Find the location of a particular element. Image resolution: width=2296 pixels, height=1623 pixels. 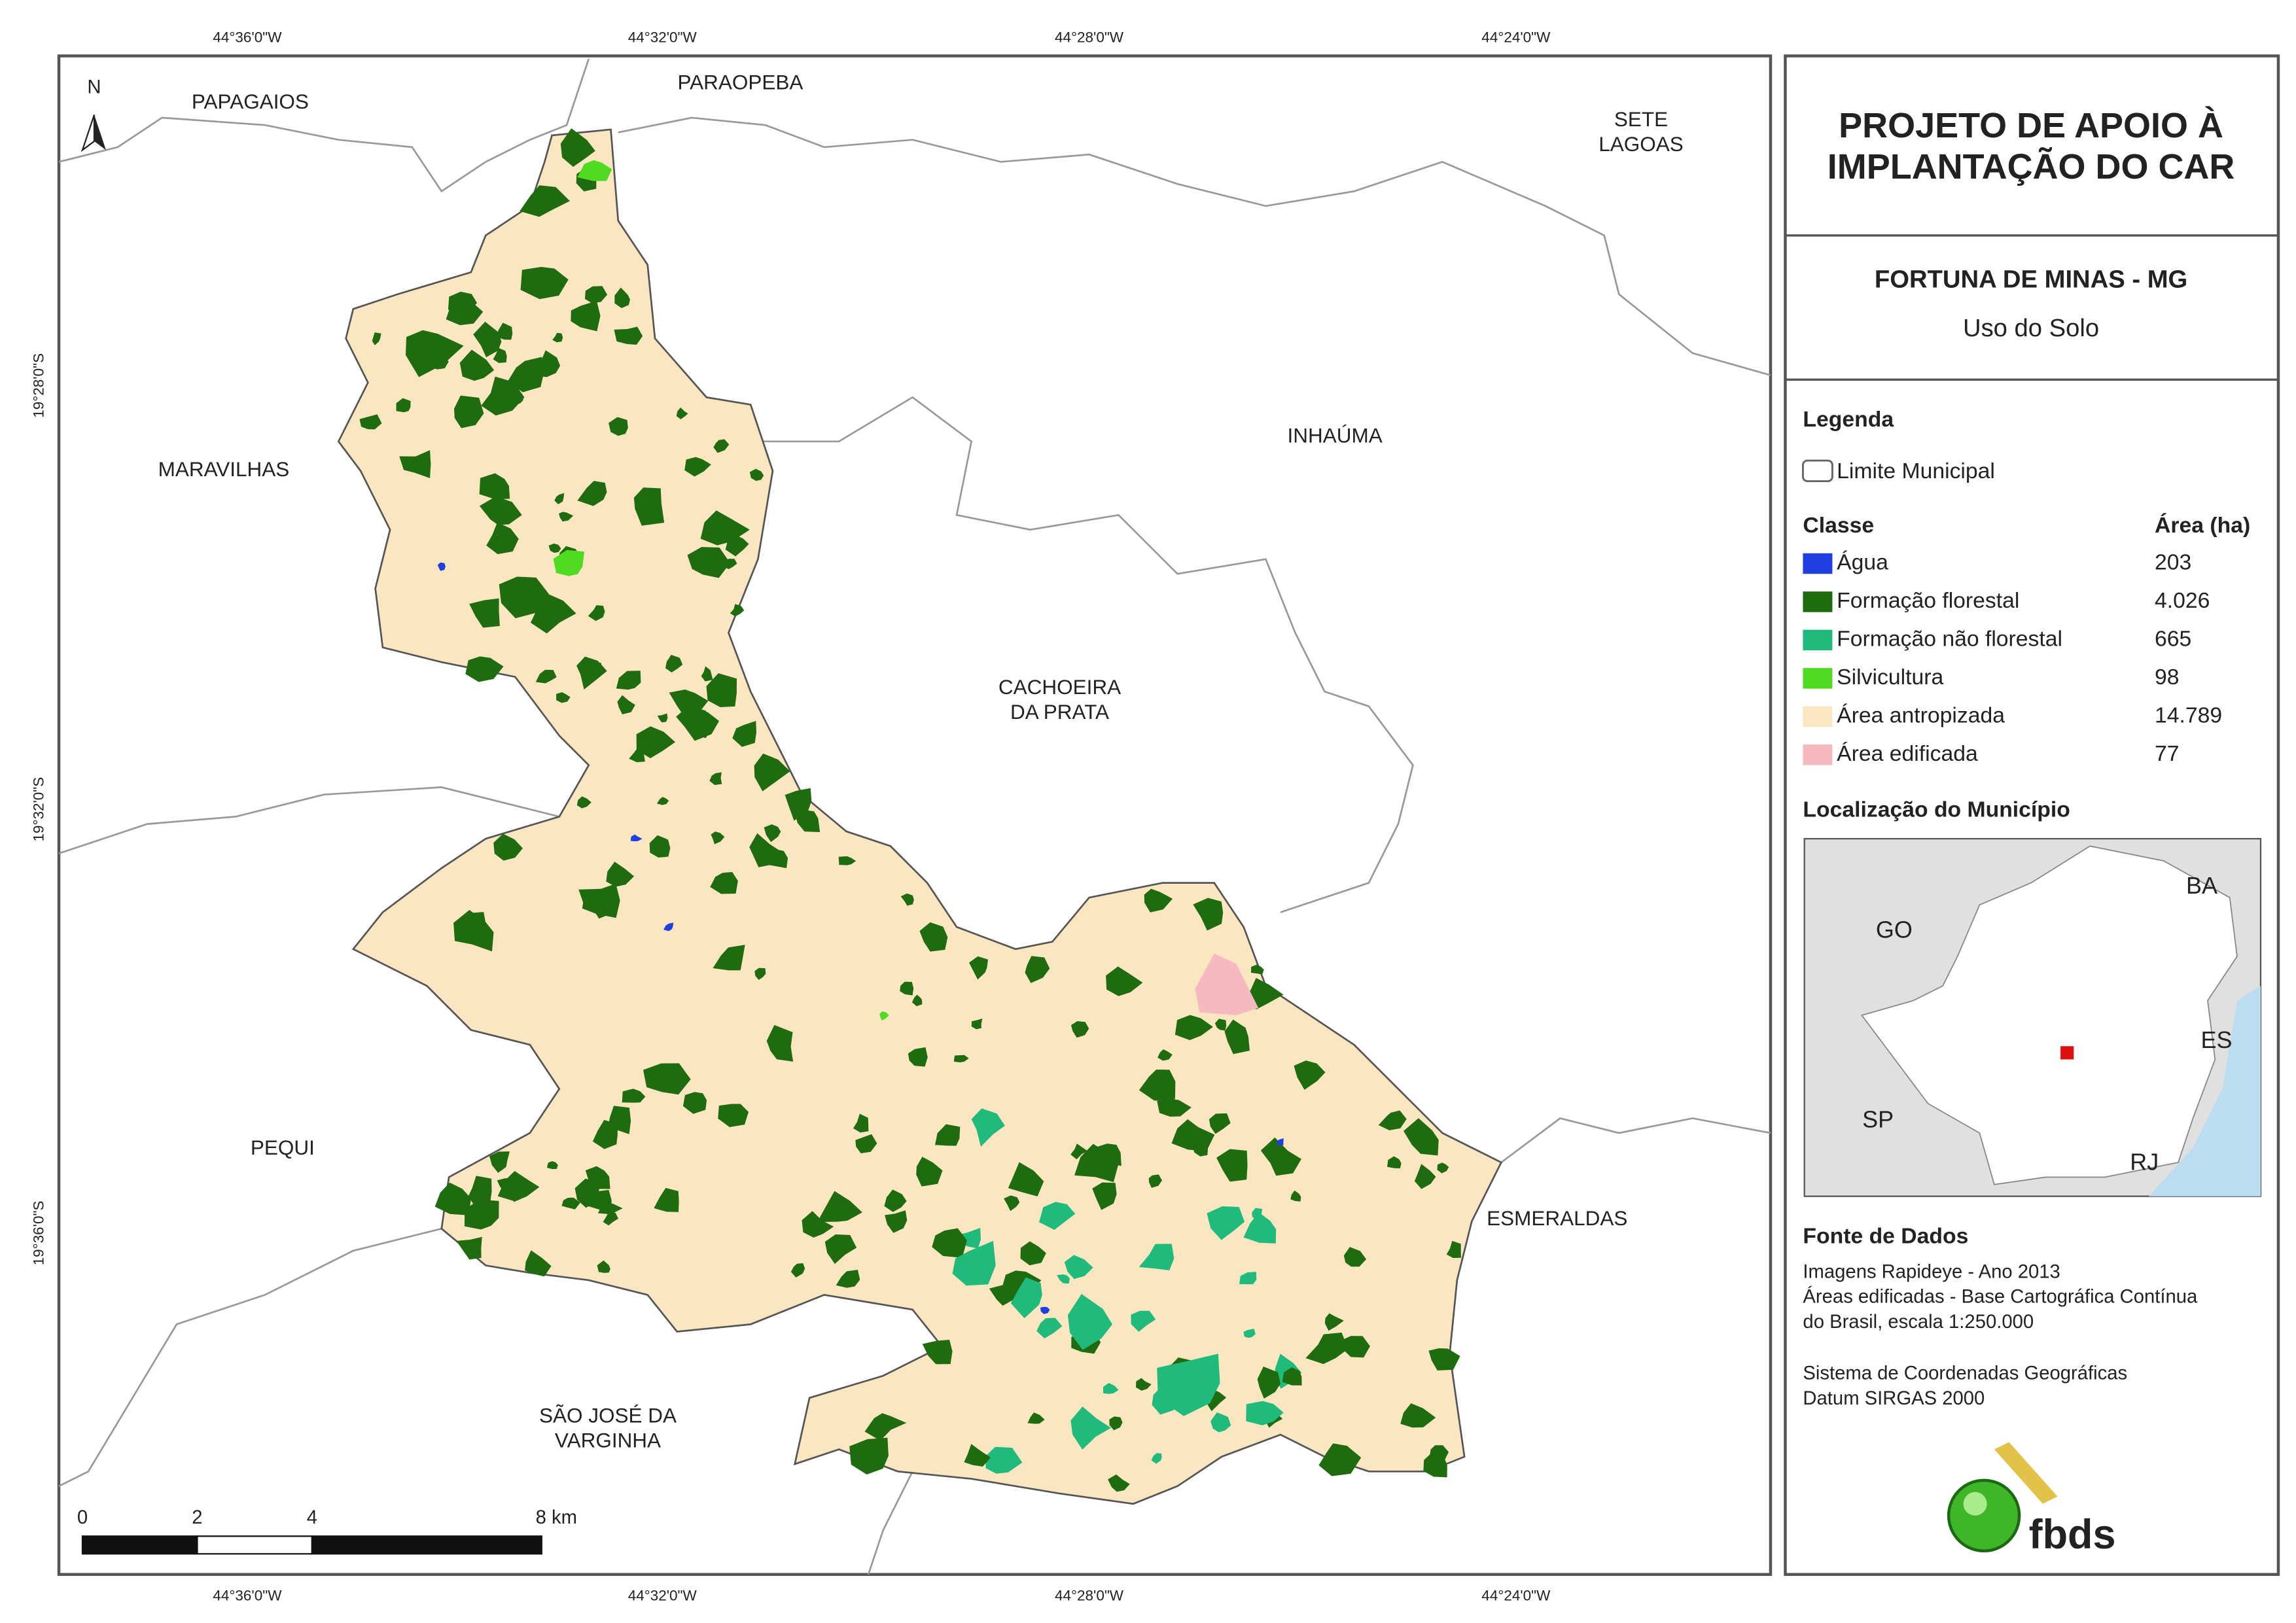

class-name: Área antropizada is located at coordinates (1921, 715).